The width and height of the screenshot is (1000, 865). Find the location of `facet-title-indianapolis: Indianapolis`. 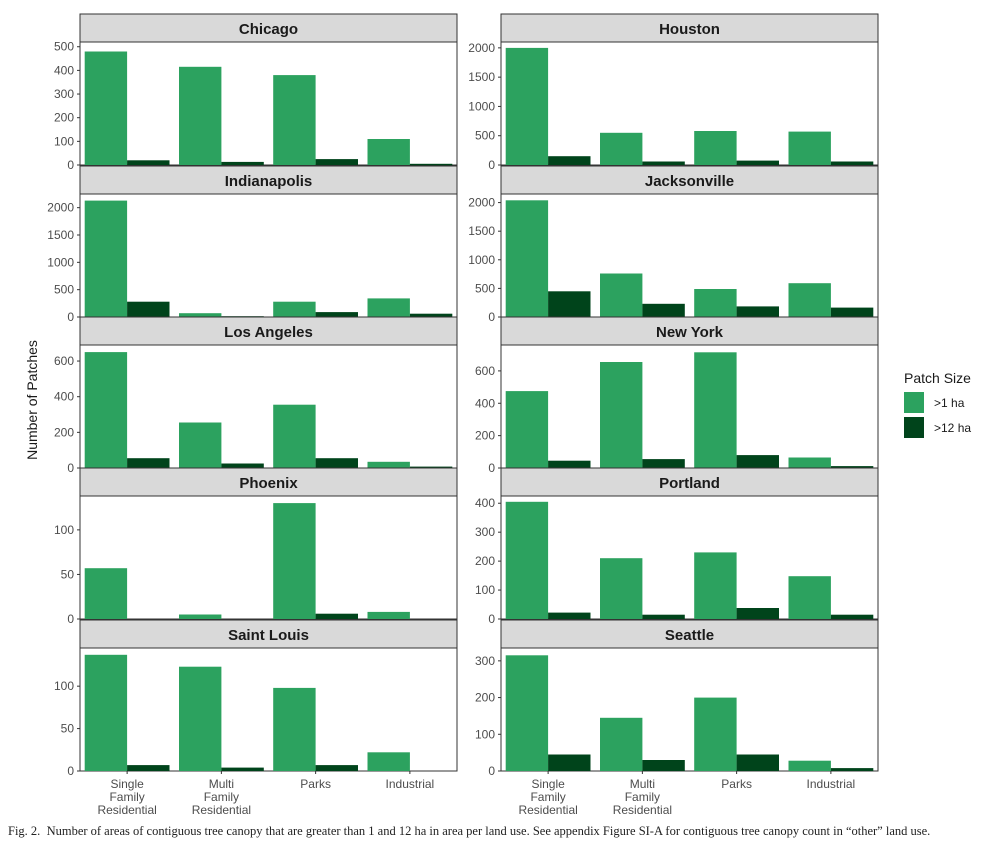

facet-title-indianapolis: Indianapolis is located at coordinates (269, 181).